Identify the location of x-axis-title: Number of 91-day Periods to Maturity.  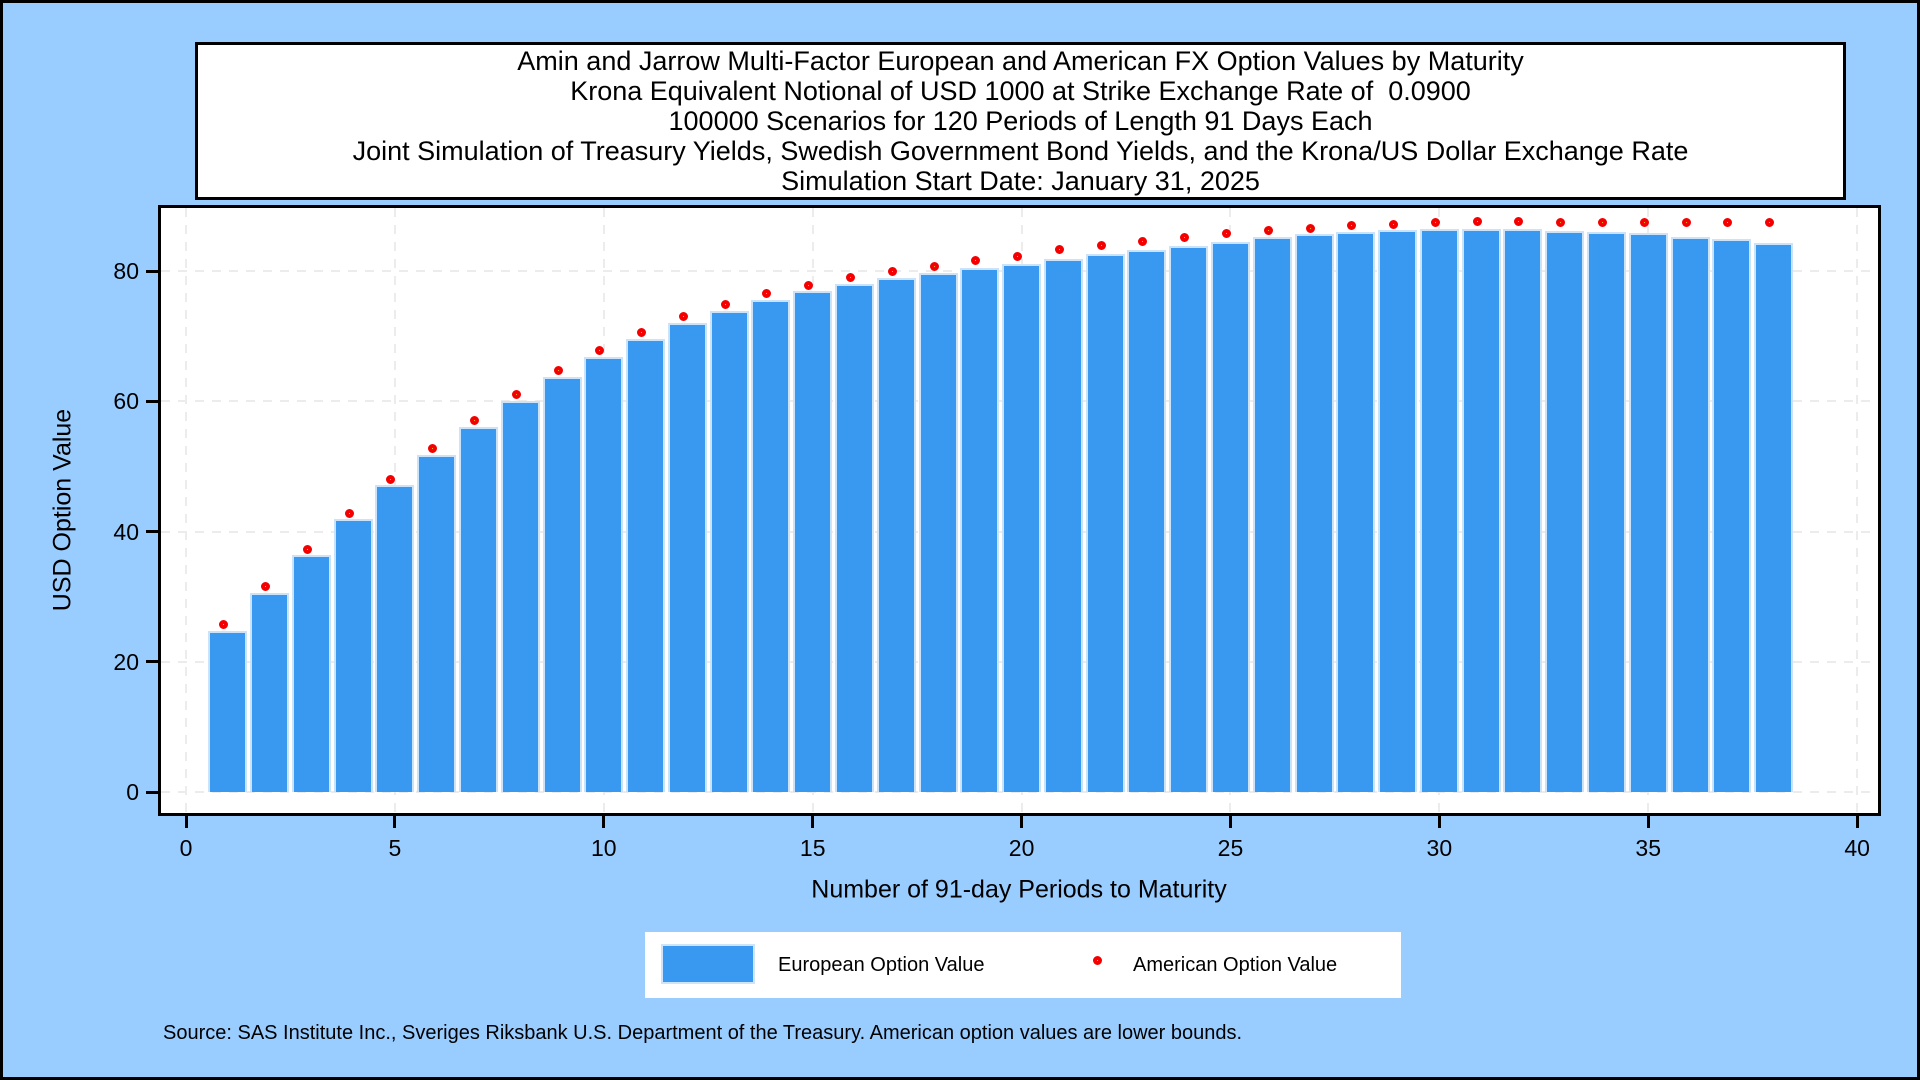
(1019, 889).